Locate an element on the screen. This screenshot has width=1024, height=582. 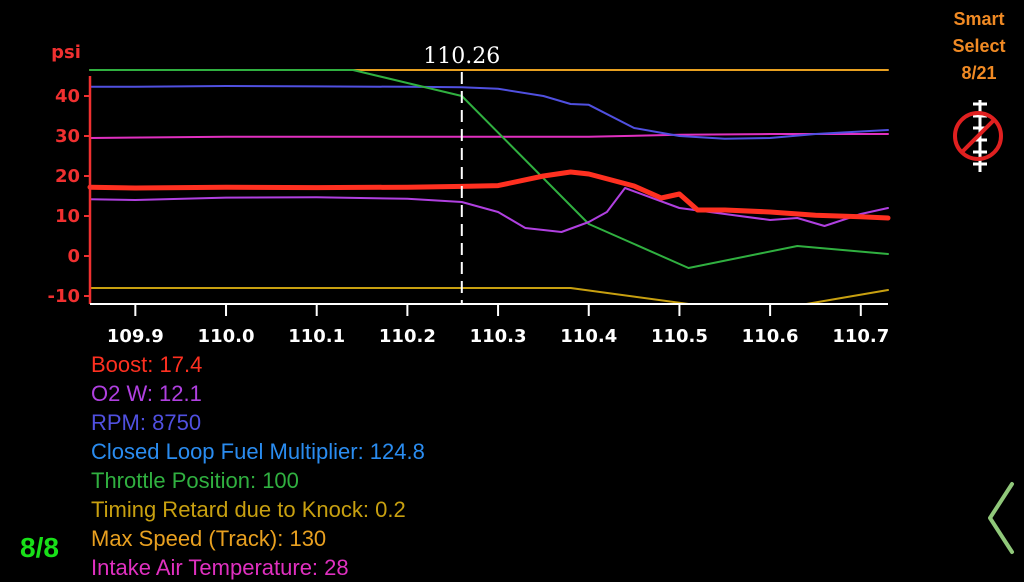
legend-item: Boost: 17.4 is located at coordinates (147, 364).